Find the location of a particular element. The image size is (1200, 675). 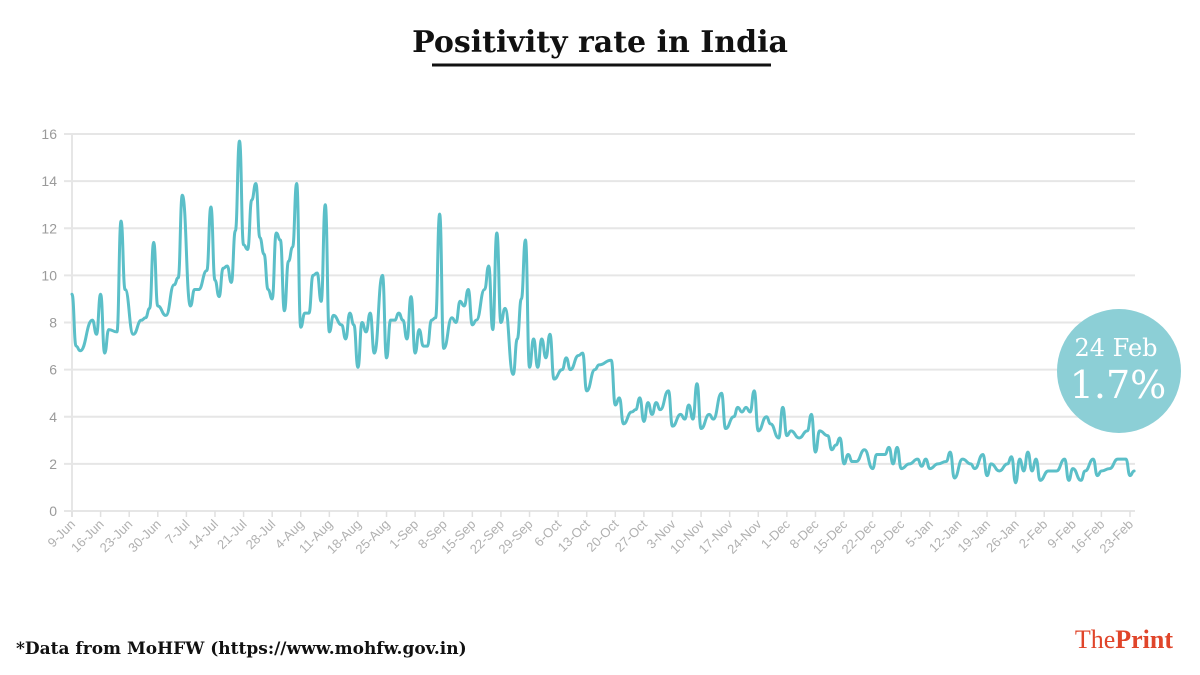

x-tick-label: 21-Jul is located at coordinates (232, 534).